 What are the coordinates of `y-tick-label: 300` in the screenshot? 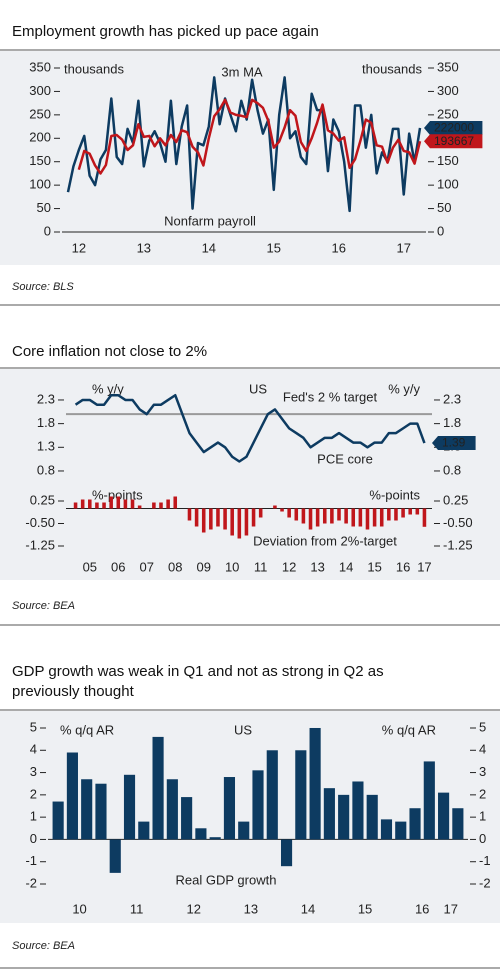 It's located at (40, 90).